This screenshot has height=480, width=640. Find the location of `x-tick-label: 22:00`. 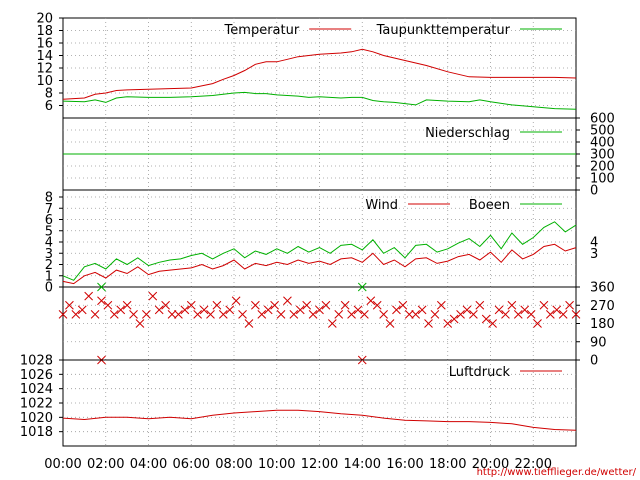

x-tick-label: 22:00 is located at coordinates (533, 464).